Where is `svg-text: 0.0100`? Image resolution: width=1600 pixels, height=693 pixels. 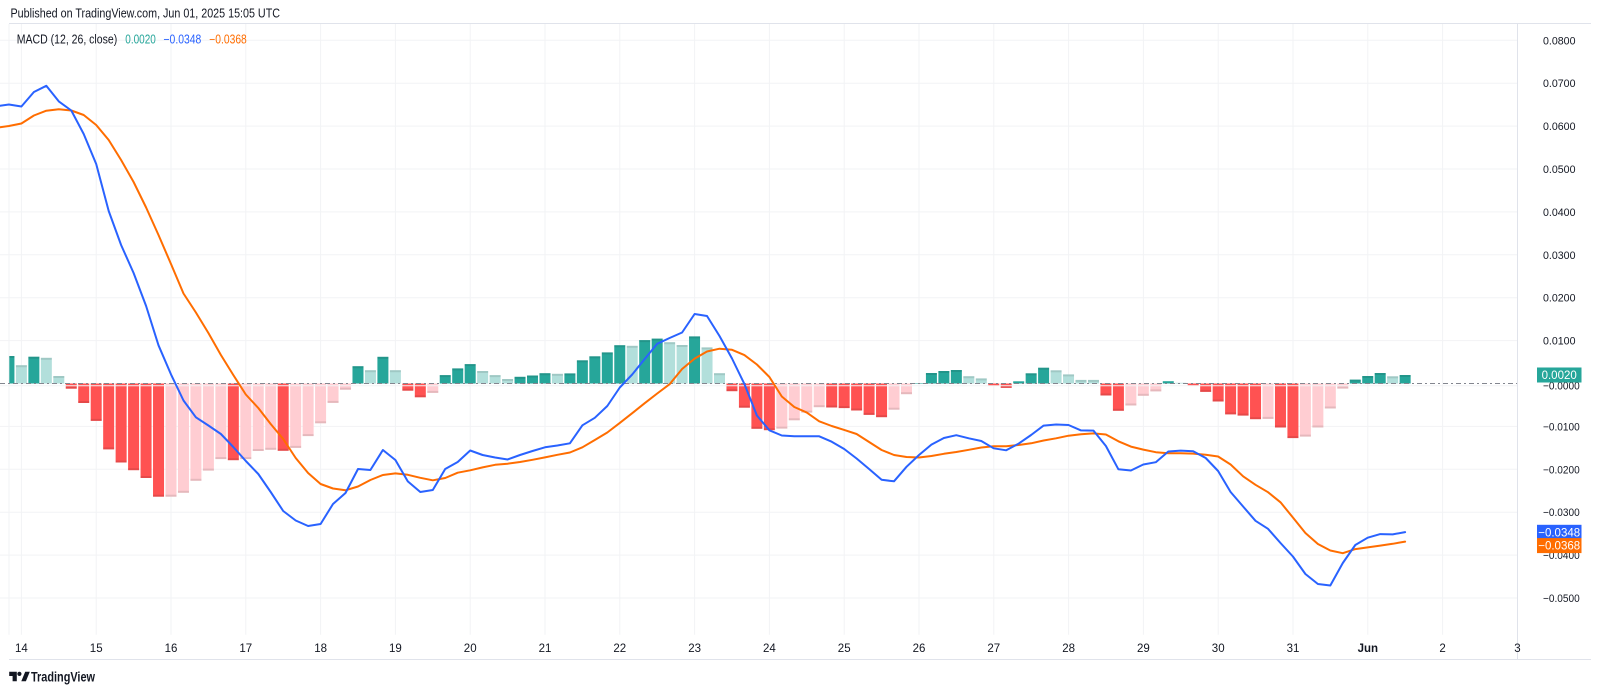 svg-text: 0.0100 is located at coordinates (1559, 342).